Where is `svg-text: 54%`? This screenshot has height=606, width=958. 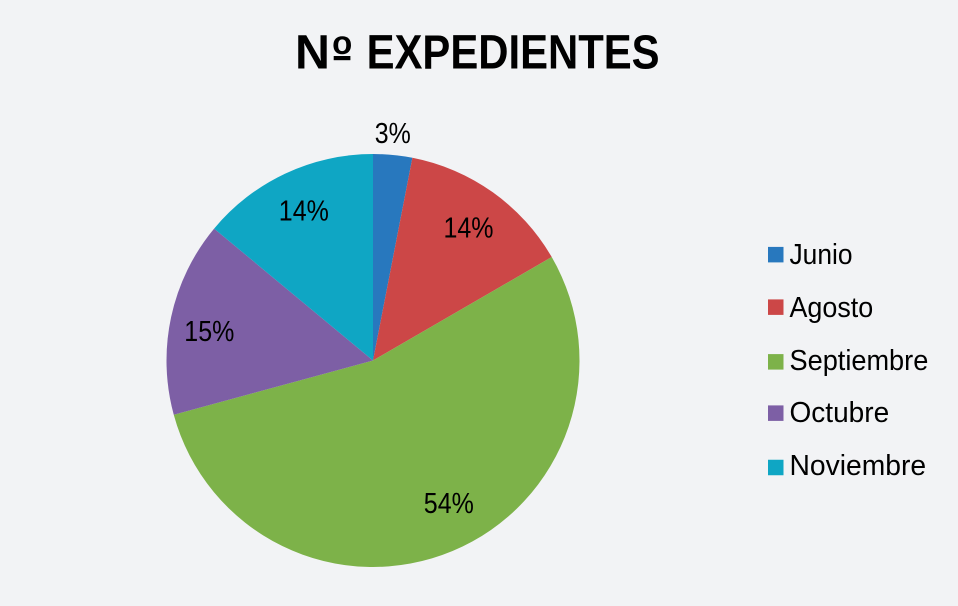
svg-text: 54% is located at coordinates (449, 504).